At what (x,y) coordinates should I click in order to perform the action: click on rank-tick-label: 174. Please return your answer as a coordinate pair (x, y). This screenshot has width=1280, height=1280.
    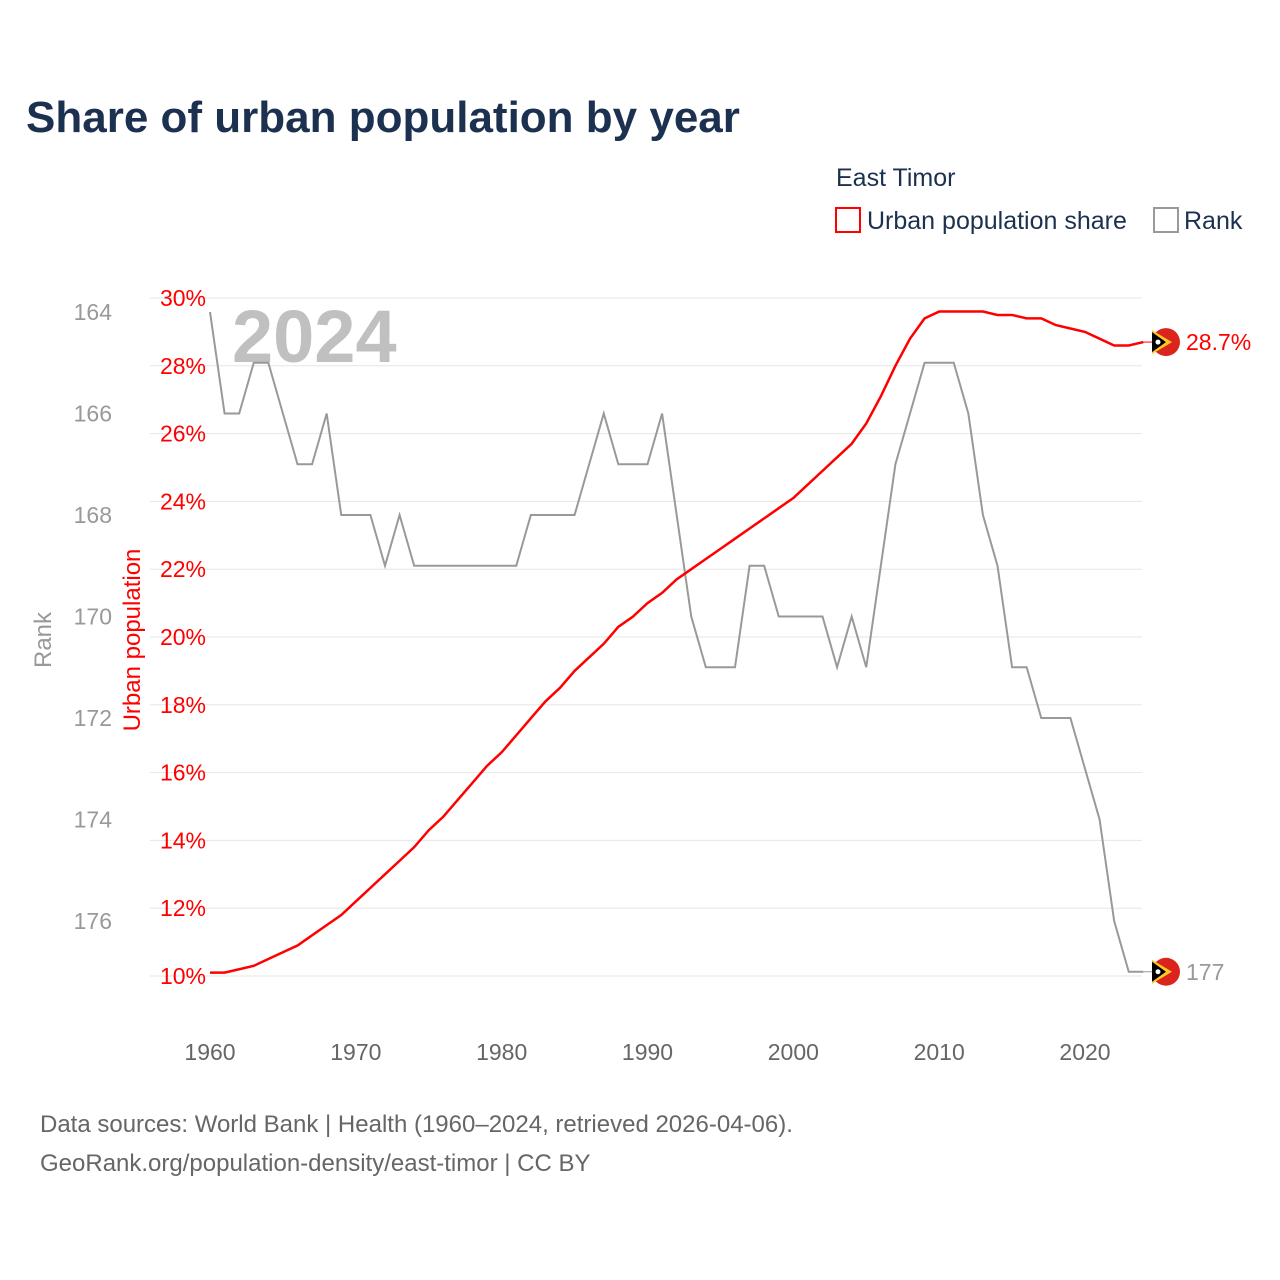
    Looking at the image, I should click on (93, 820).